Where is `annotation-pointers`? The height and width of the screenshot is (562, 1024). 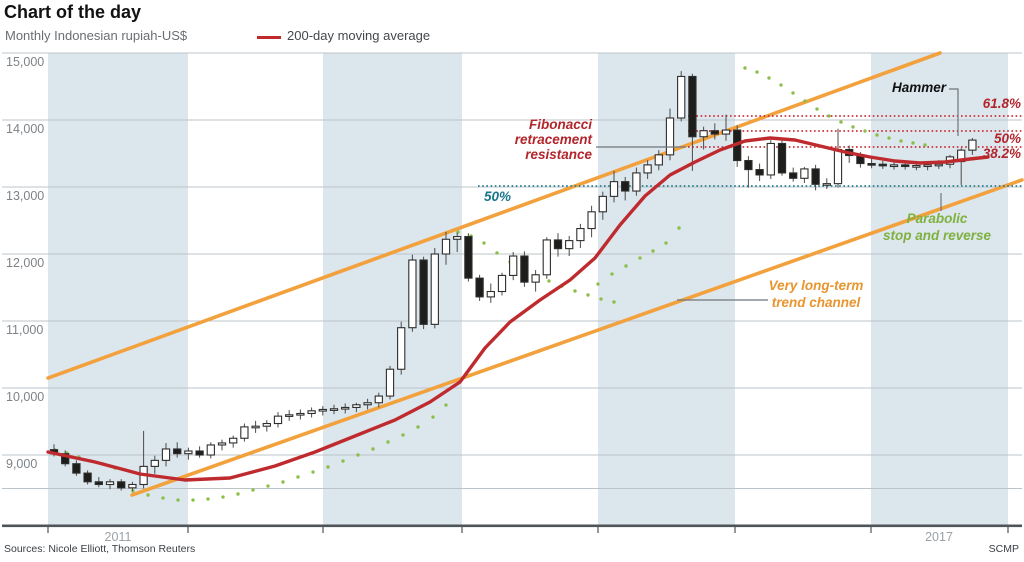 annotation-pointers is located at coordinates (777, 194).